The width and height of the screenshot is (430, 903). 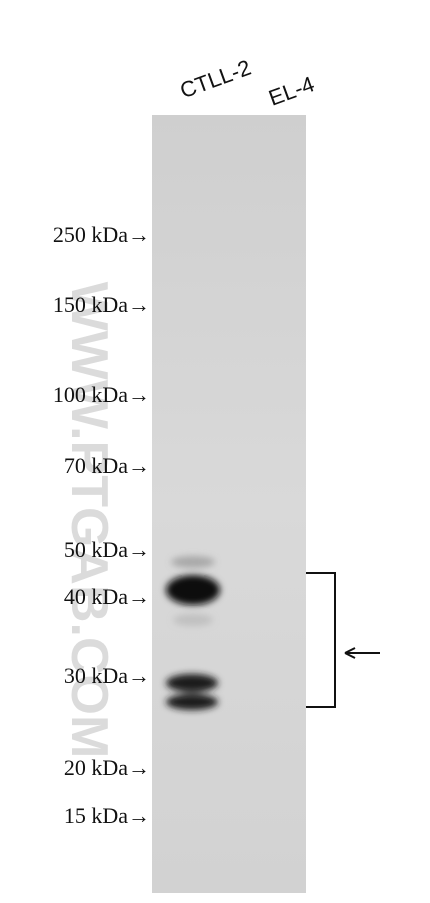 I want to click on lane-label: CTLL-2, so click(x=215, y=79).